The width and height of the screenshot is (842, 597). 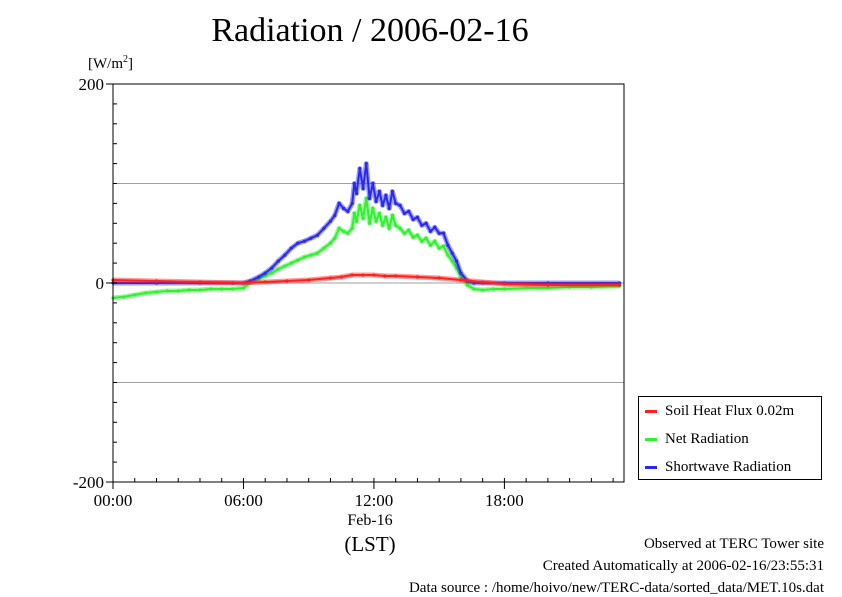 I want to click on series-glow, so click(x=366, y=223).